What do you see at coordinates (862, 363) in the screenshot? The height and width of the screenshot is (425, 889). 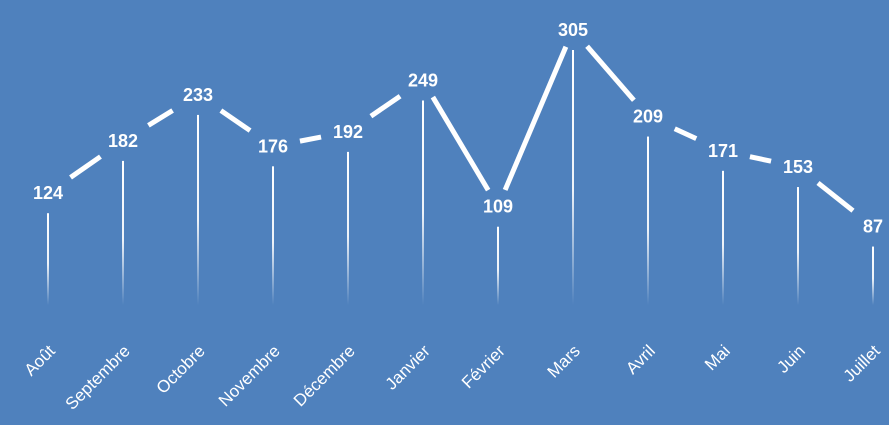 I see `x-tick-label-11: Juillet` at bounding box center [862, 363].